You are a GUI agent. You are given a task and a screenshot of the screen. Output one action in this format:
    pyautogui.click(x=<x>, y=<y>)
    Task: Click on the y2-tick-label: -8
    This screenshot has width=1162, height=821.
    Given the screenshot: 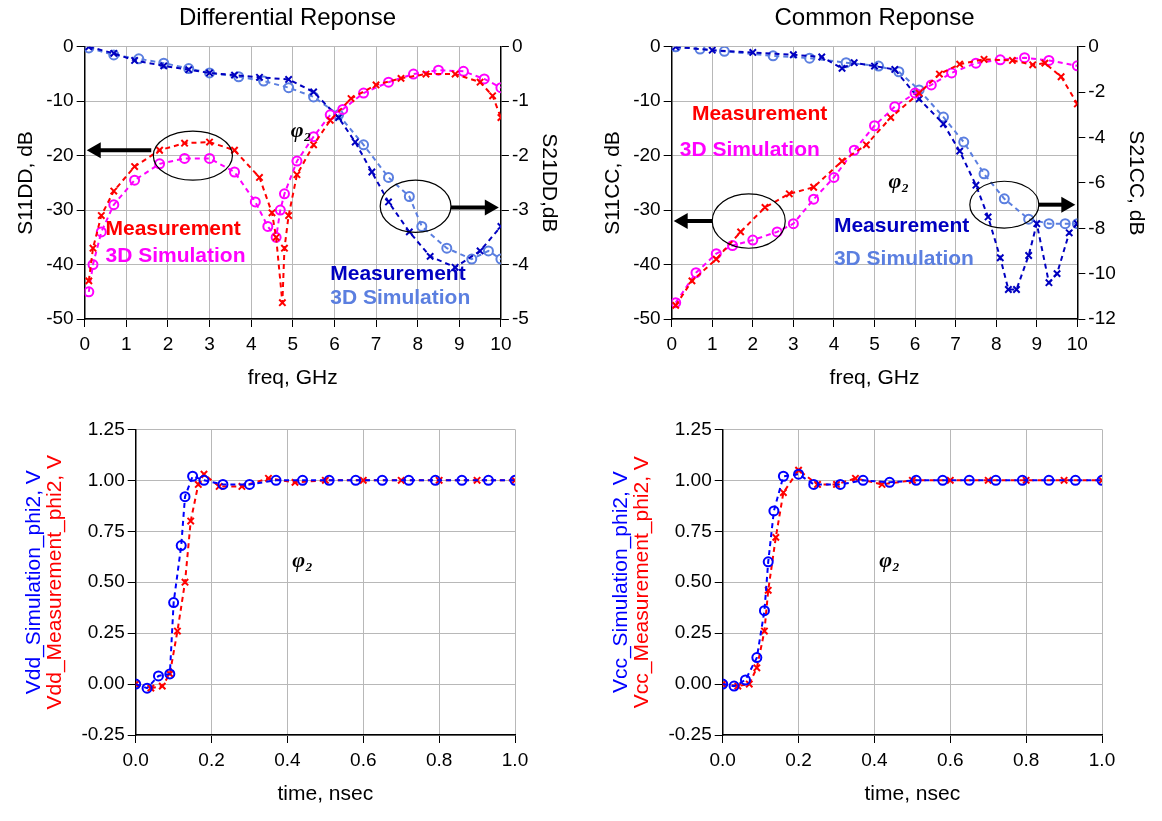 What is the action you would take?
    pyautogui.click(x=1097, y=227)
    